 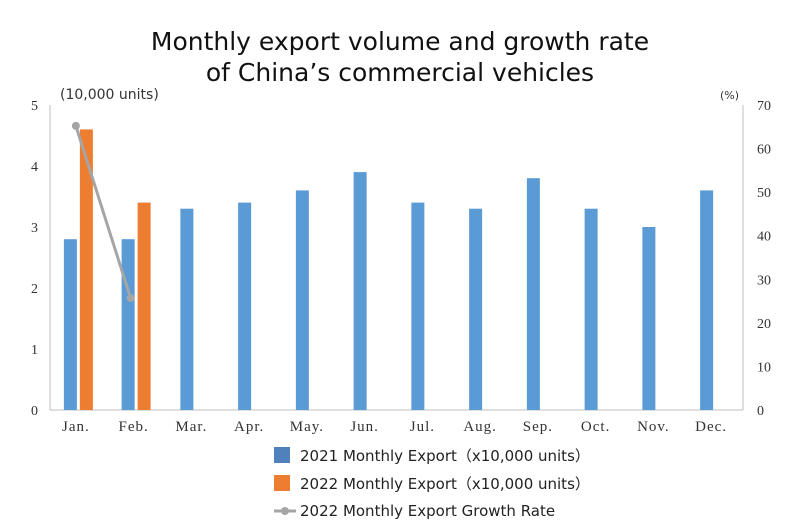 I want to click on right-axis-unit: (%), so click(x=729, y=95).